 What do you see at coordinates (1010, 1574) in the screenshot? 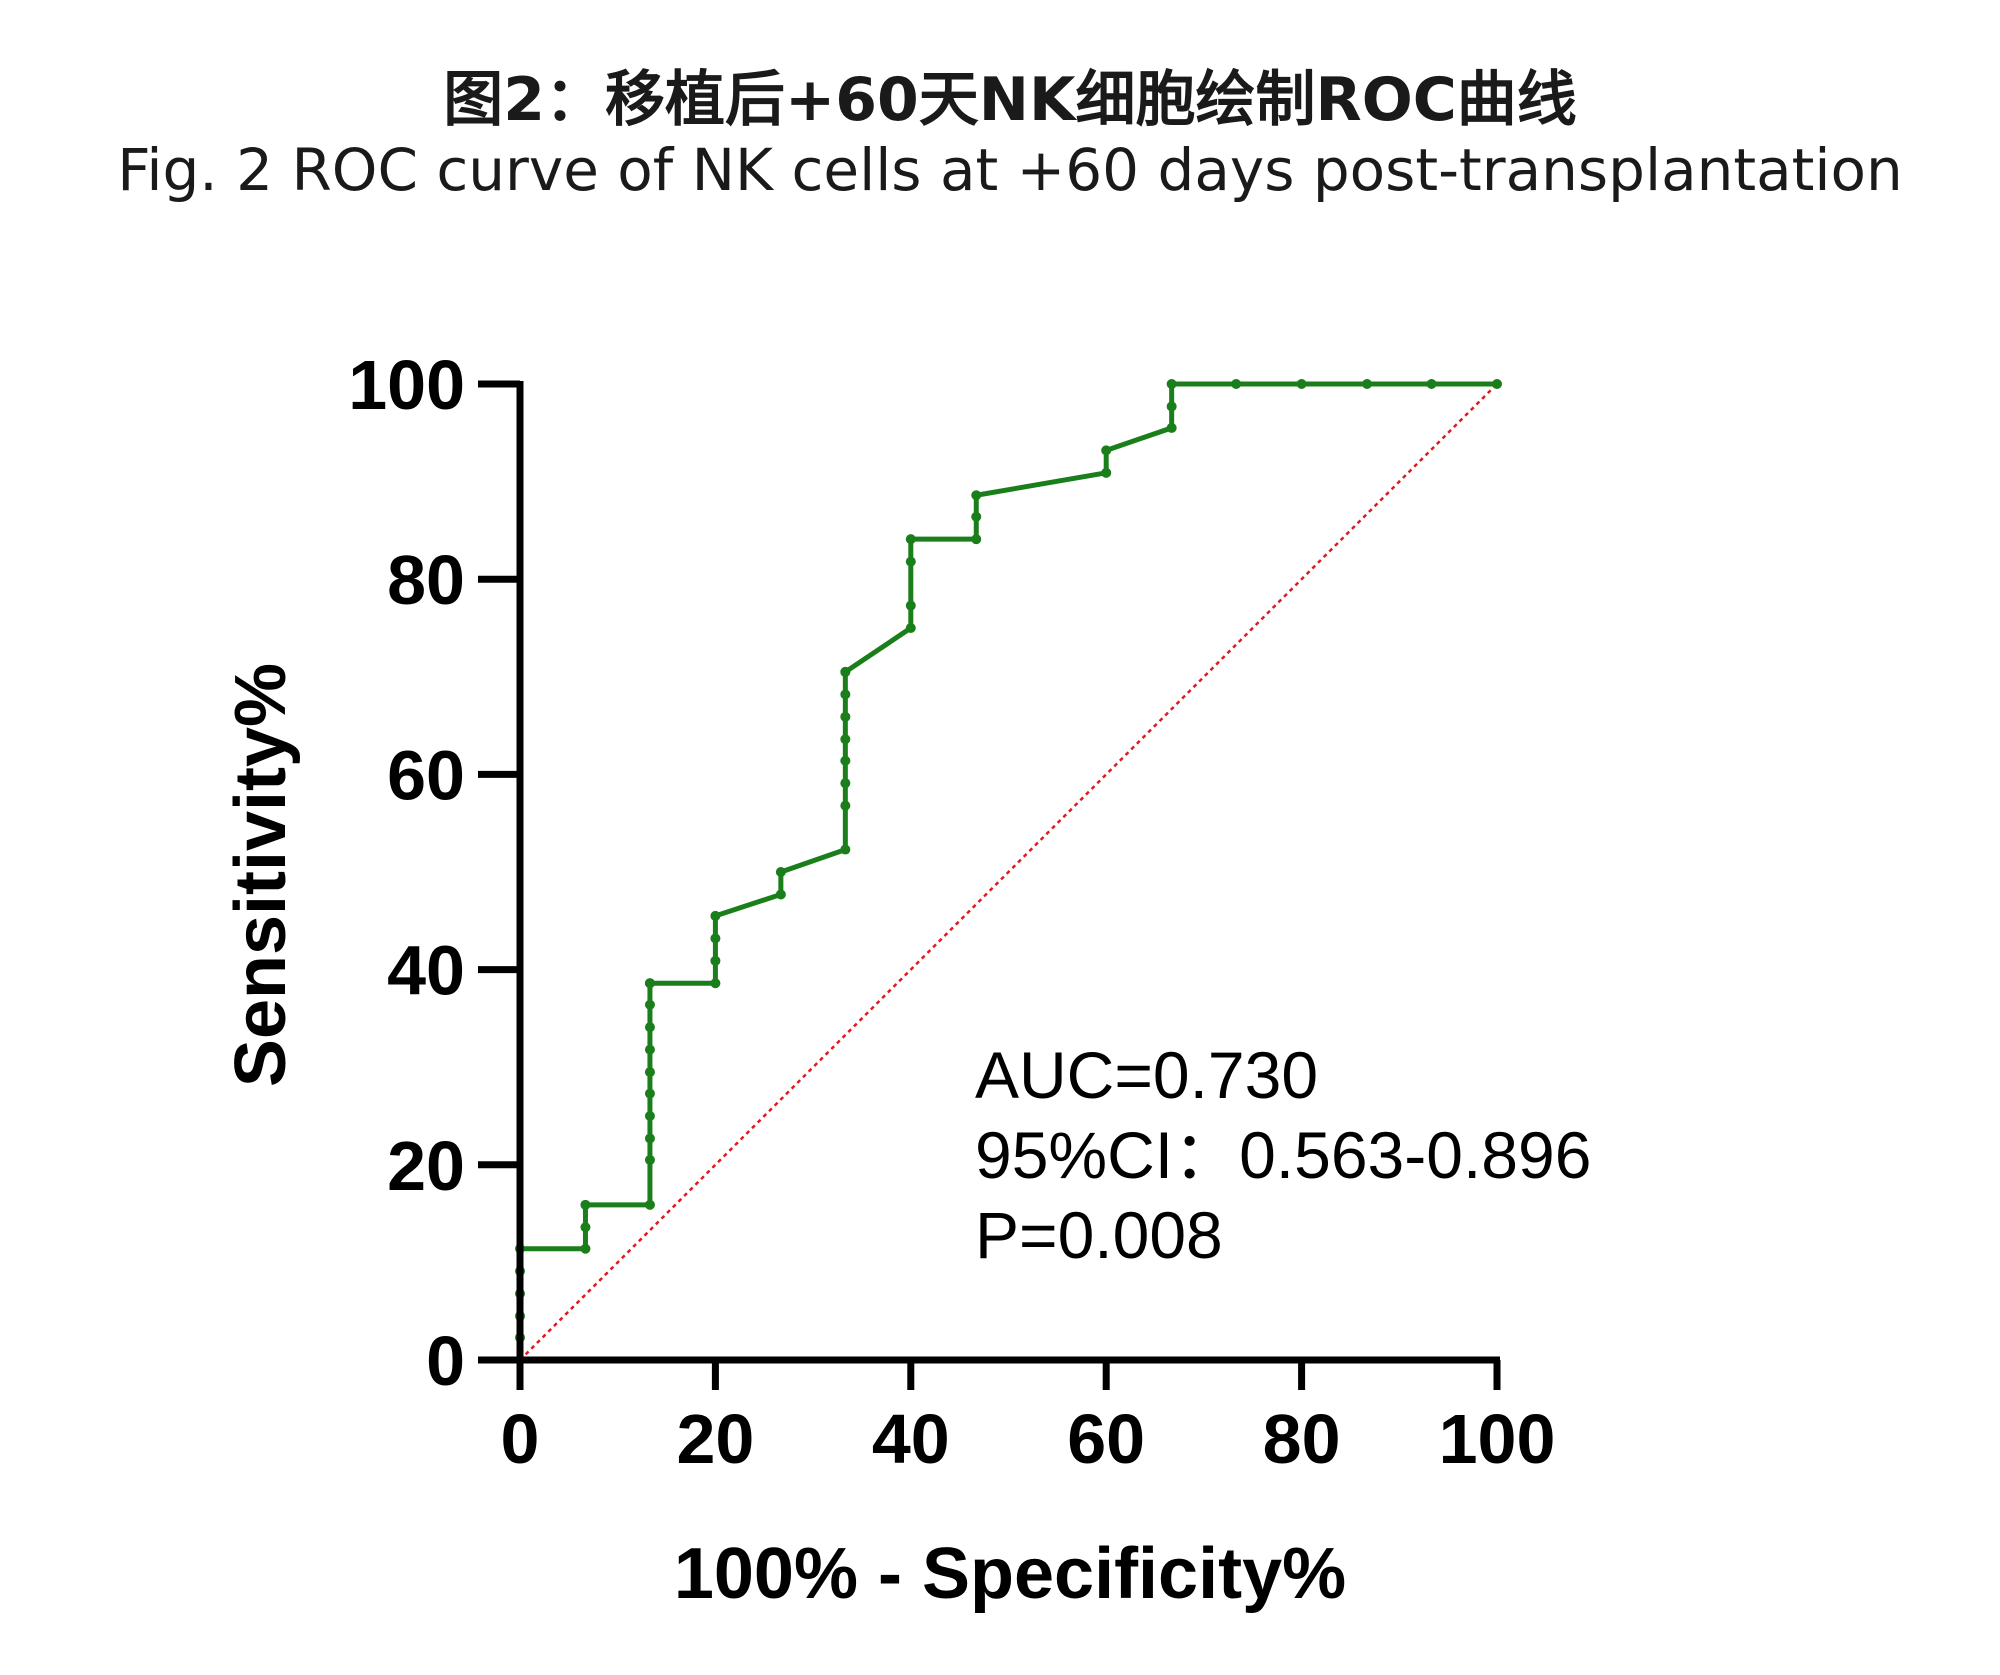
I see `x-axis-title: 100% - Specificity%` at bounding box center [1010, 1574].